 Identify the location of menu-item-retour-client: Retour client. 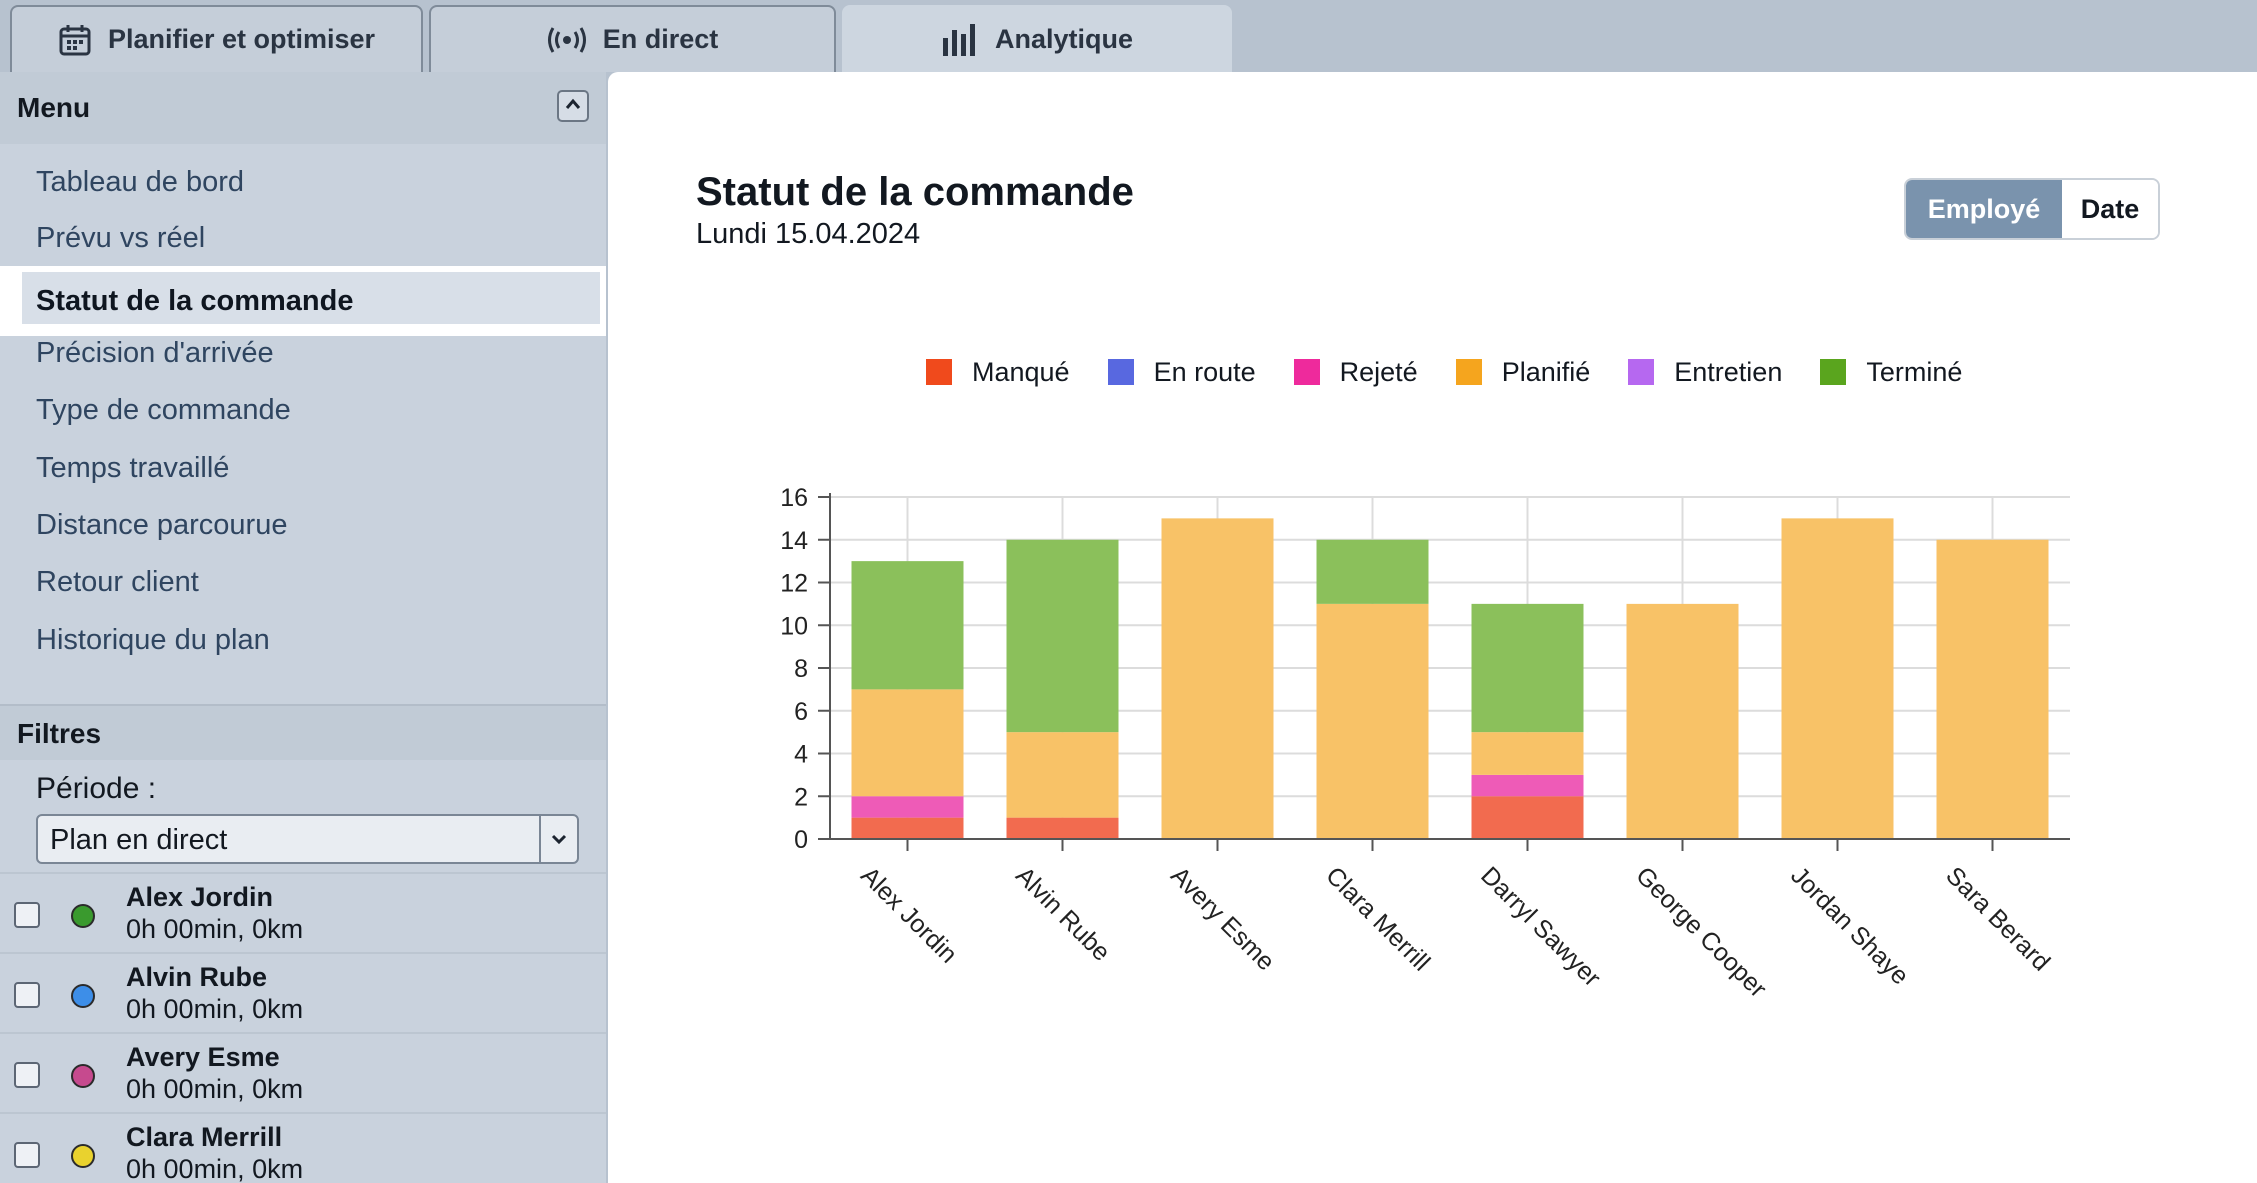
(303, 582).